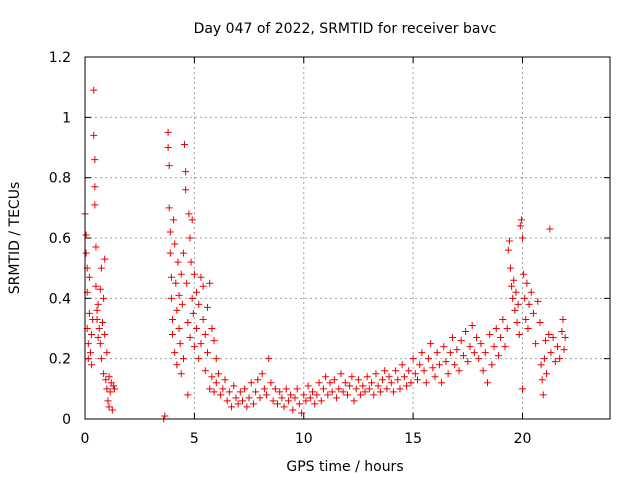  I want to click on y-tick-label: 0.4, so click(60, 299).